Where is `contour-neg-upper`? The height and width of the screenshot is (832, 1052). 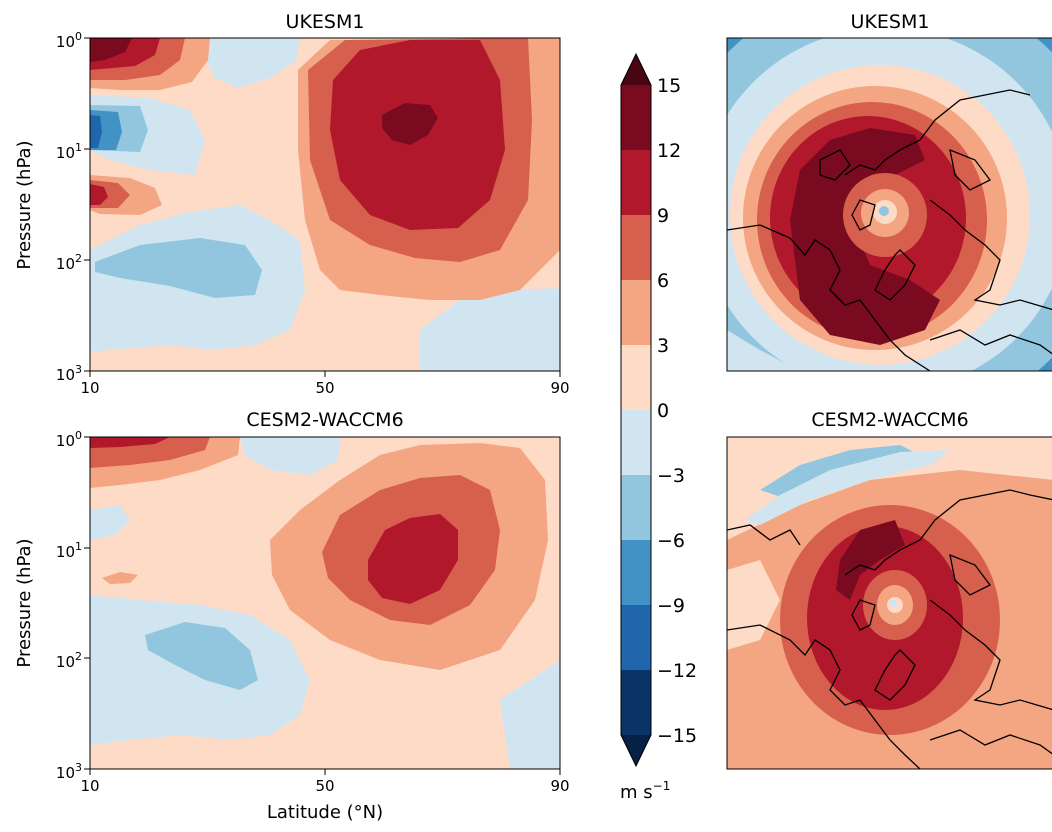 contour-neg-upper is located at coordinates (252, 63).